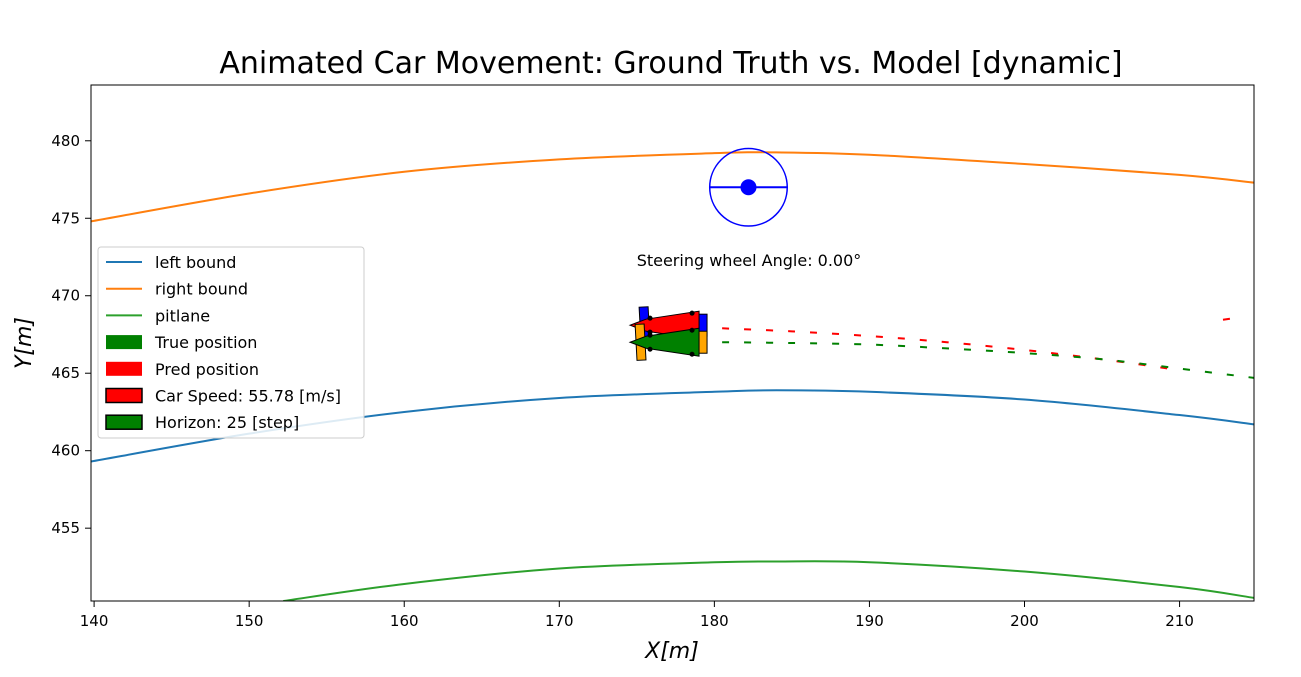  I want to click on legend-entry-2: pitlane, so click(158, 315).